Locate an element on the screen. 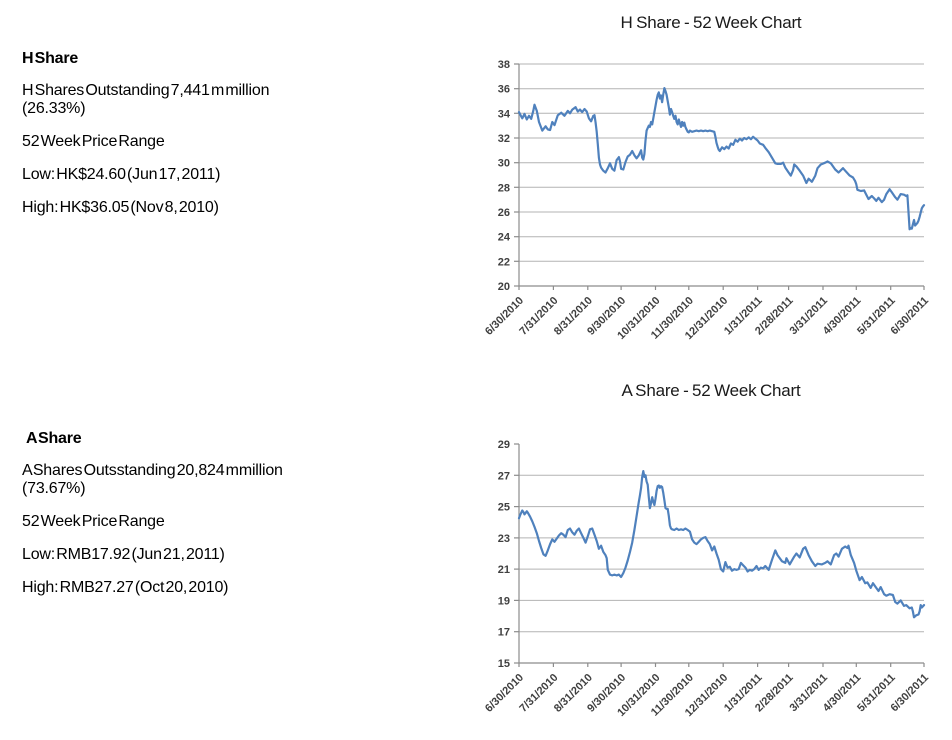  h-shares-outstanding-line1: H Shares Outstanding 7,441 m million is located at coordinates (146, 90).